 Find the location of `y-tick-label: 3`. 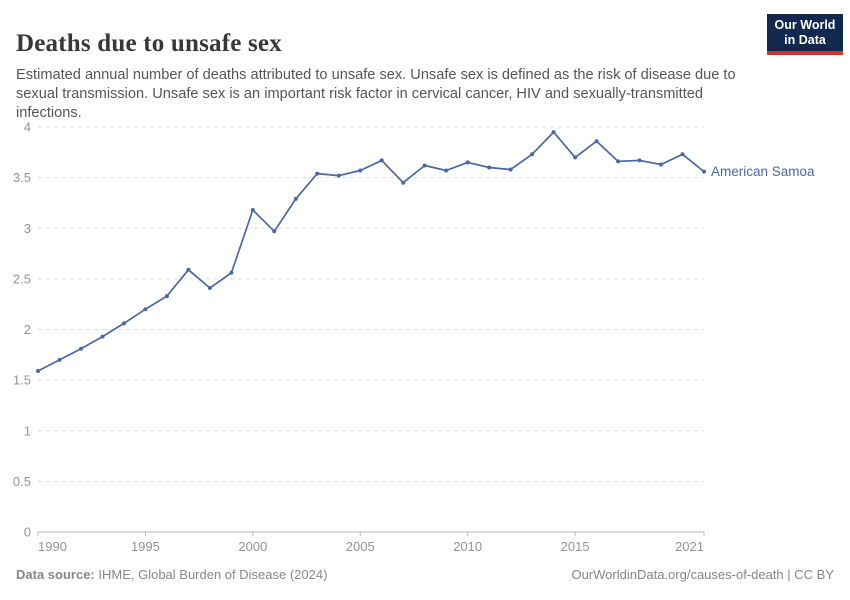

y-tick-label: 3 is located at coordinates (27, 228).